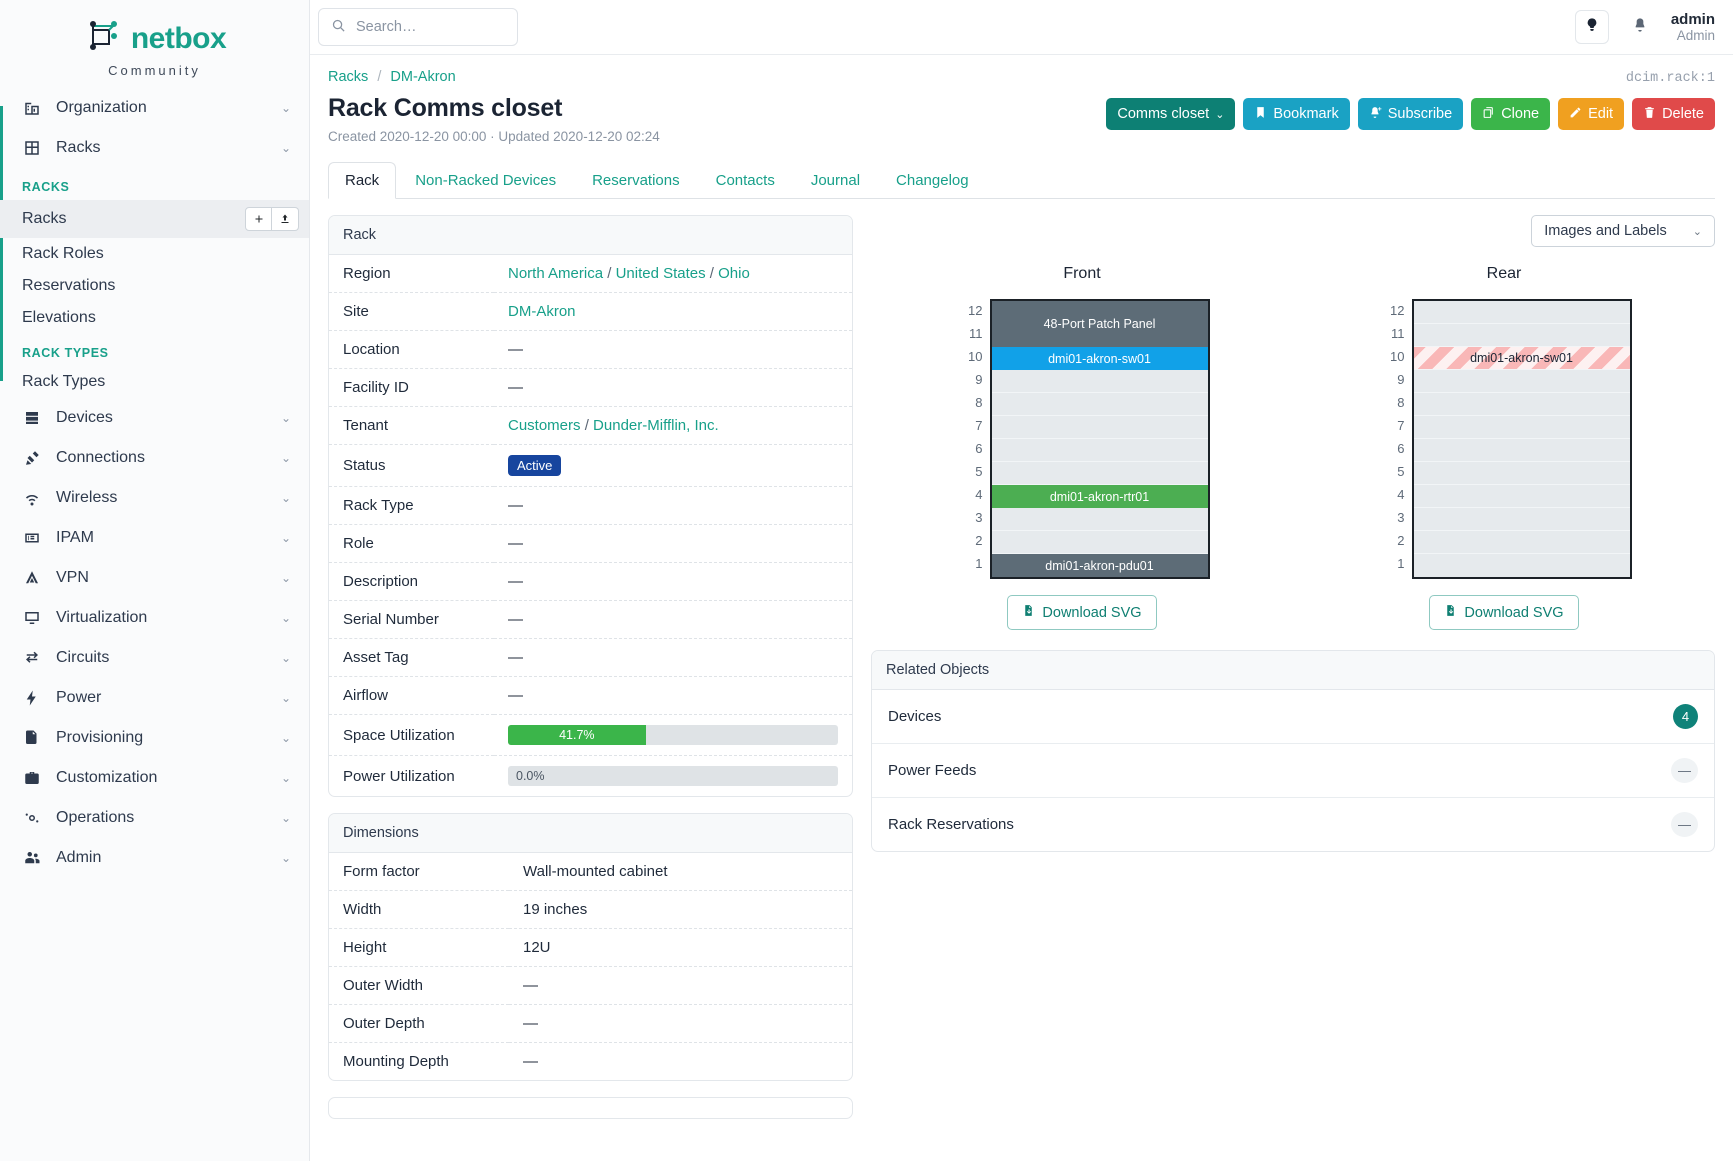 Image resolution: width=1733 pixels, height=1161 pixels. I want to click on row-value: Customers / Dunder-Mifflin, Inc., so click(673, 426).